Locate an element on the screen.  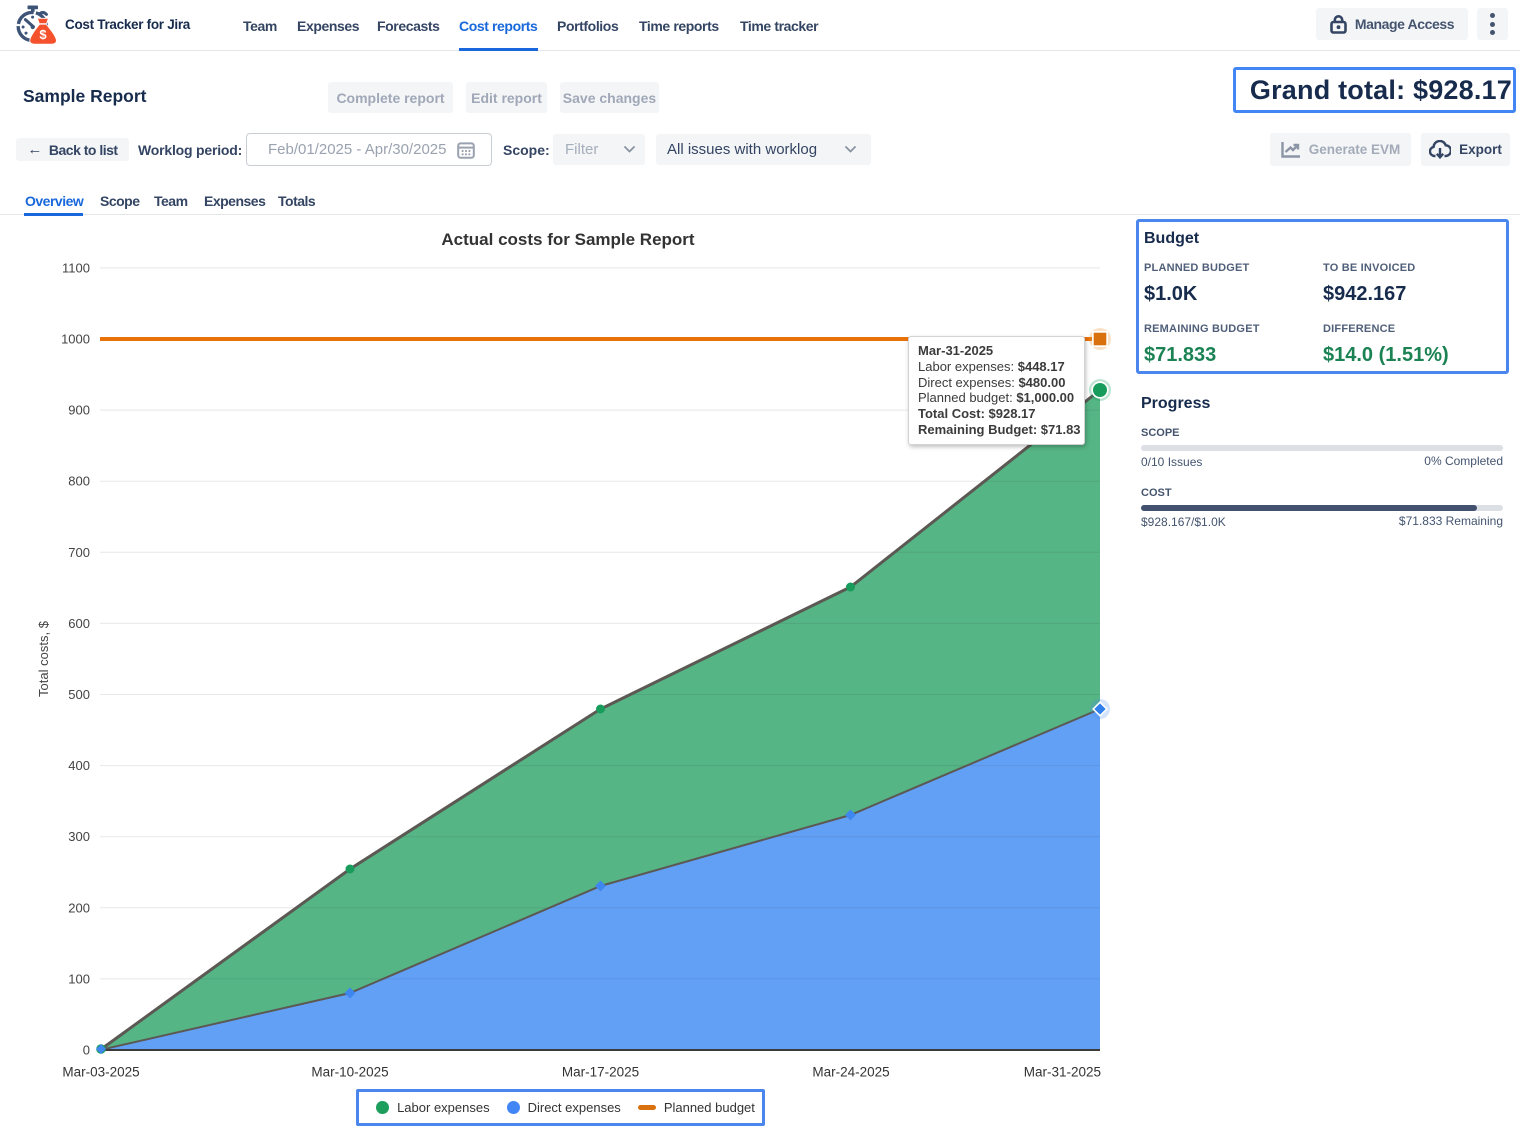
svg-text: Mar-17-2025 is located at coordinates (600, 1072).